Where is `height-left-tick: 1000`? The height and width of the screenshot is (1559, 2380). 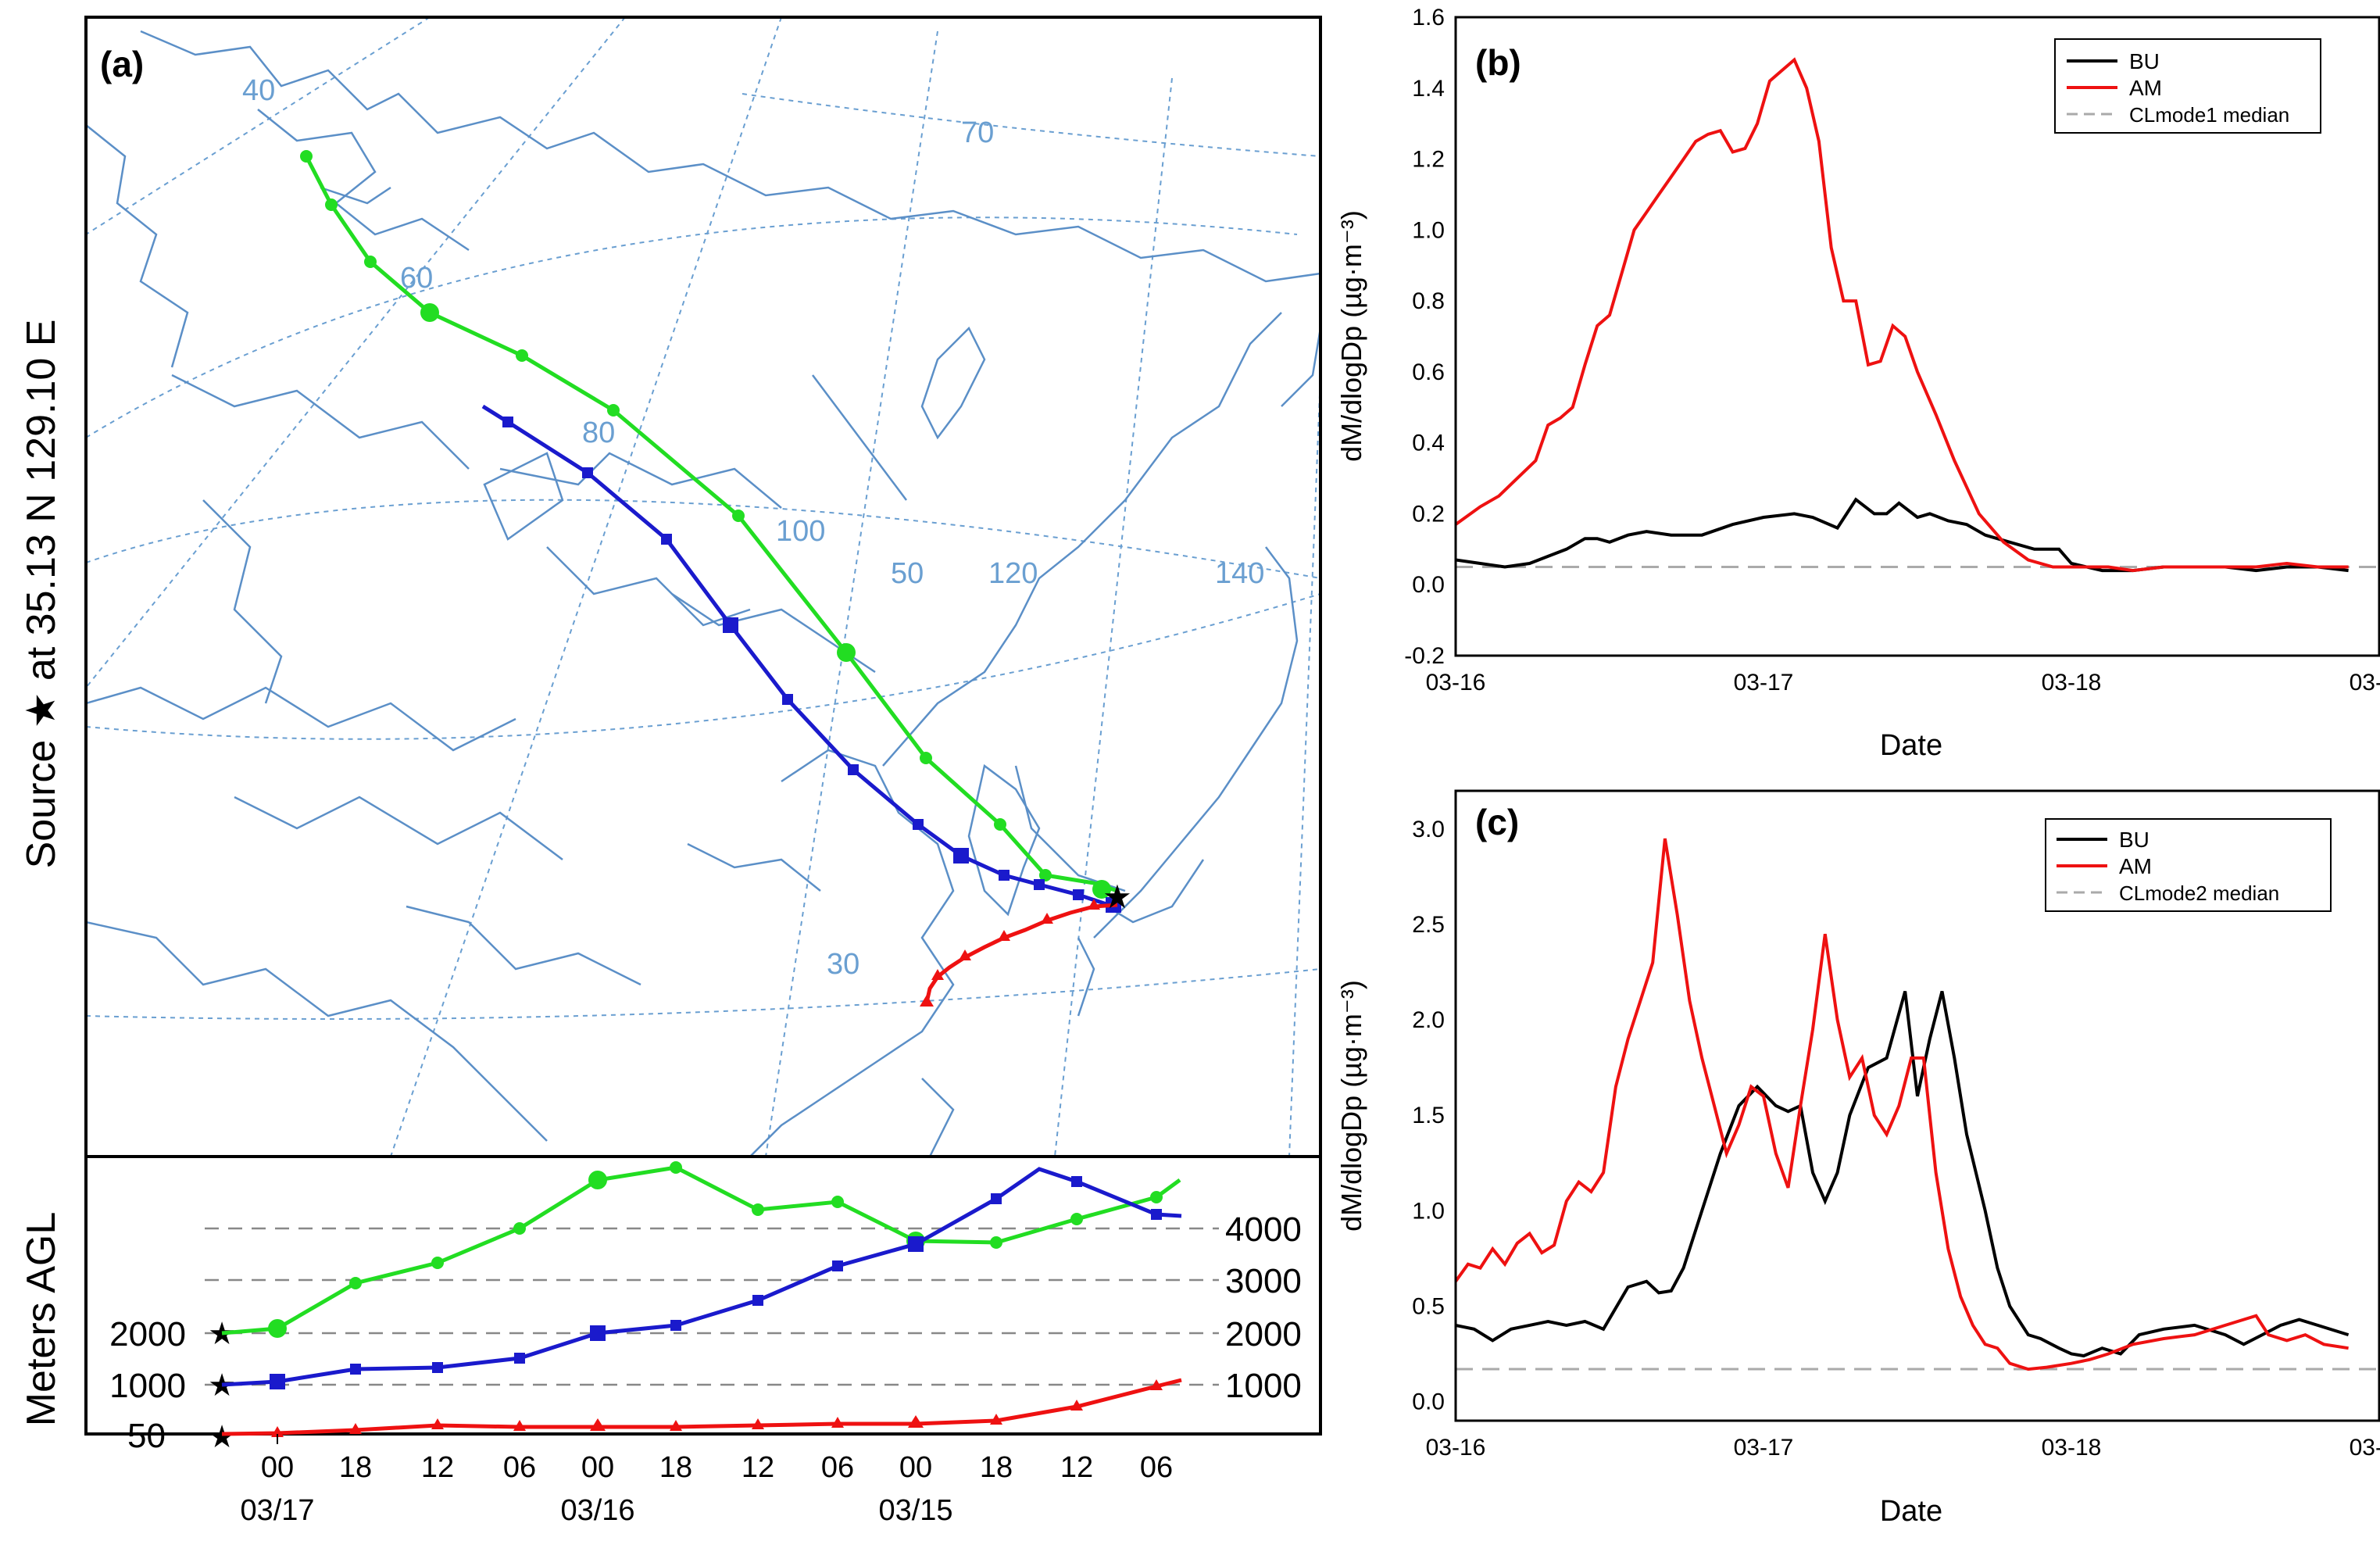 height-left-tick: 1000 is located at coordinates (147, 1386).